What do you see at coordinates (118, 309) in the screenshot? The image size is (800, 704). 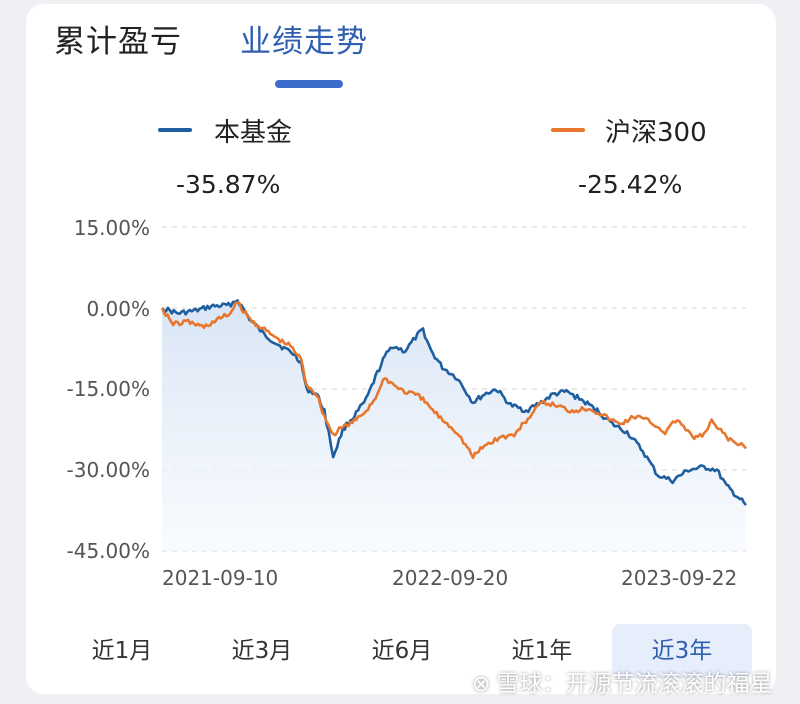 I see `y-tick-label: 0.00%` at bounding box center [118, 309].